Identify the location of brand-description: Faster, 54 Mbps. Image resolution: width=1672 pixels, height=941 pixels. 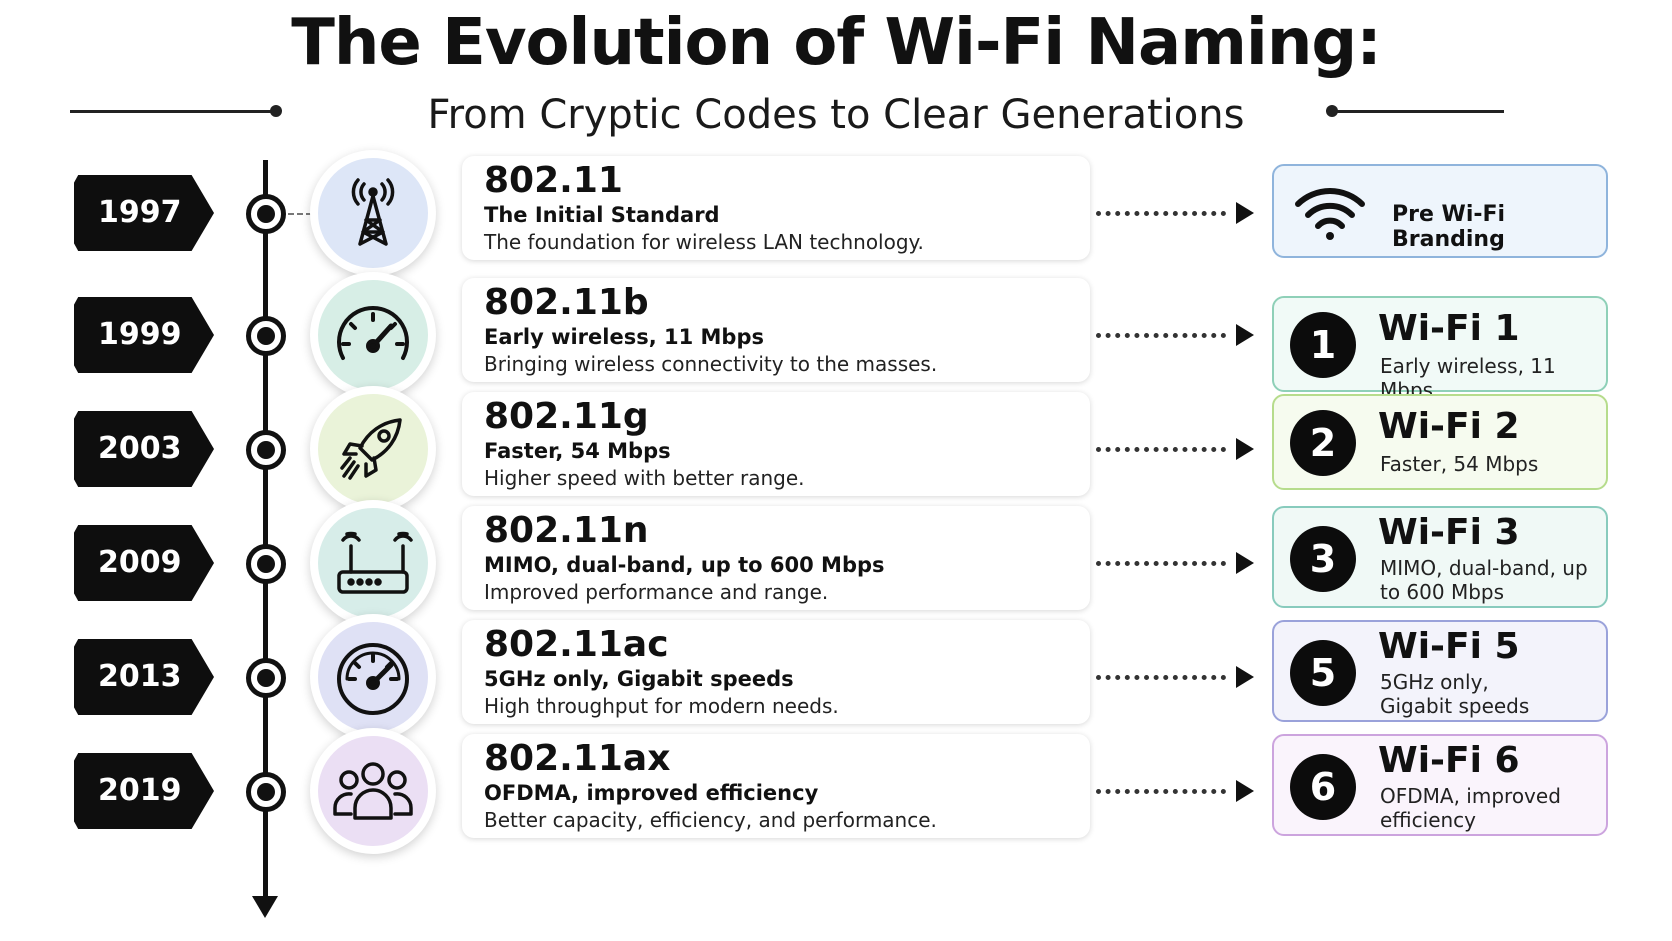
(1459, 464).